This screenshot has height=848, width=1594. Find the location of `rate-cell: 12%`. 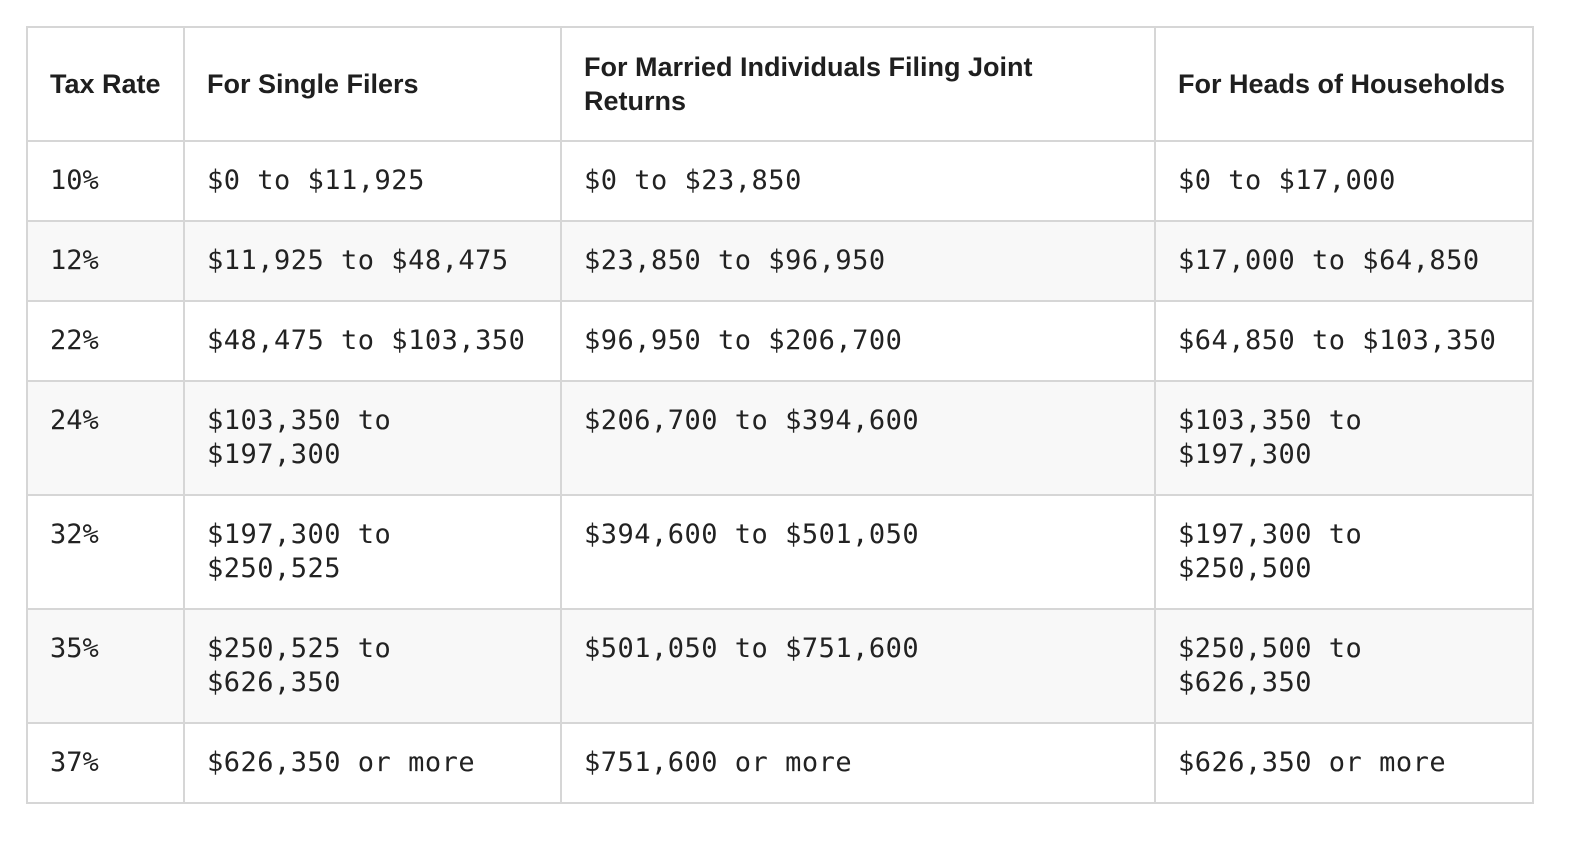

rate-cell: 12% is located at coordinates (105, 261).